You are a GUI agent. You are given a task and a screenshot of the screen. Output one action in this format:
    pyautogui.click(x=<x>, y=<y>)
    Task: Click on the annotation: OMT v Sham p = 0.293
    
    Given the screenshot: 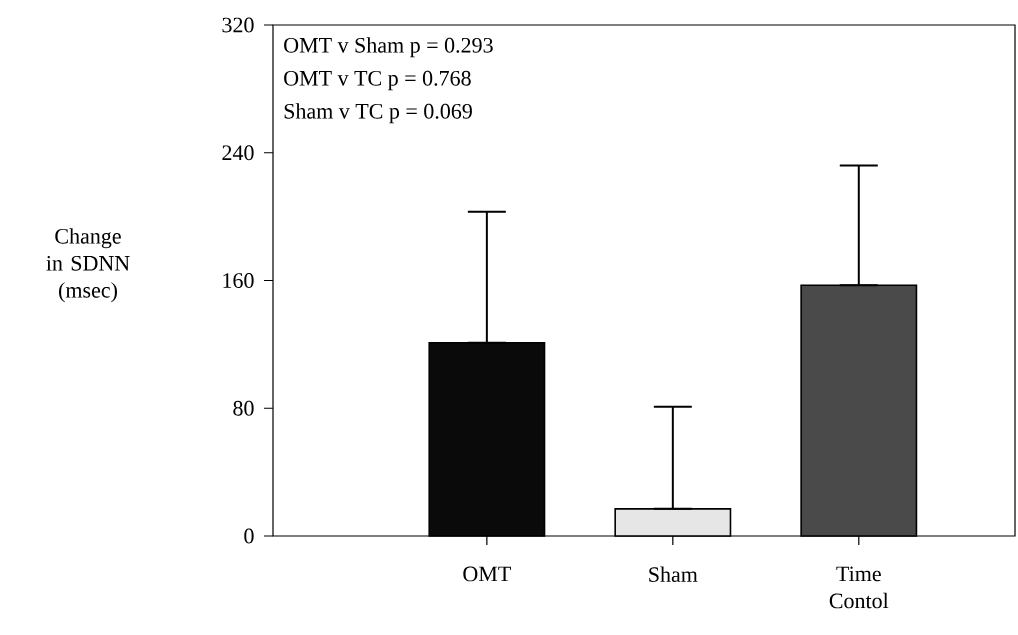 What is the action you would take?
    pyautogui.click(x=388, y=47)
    